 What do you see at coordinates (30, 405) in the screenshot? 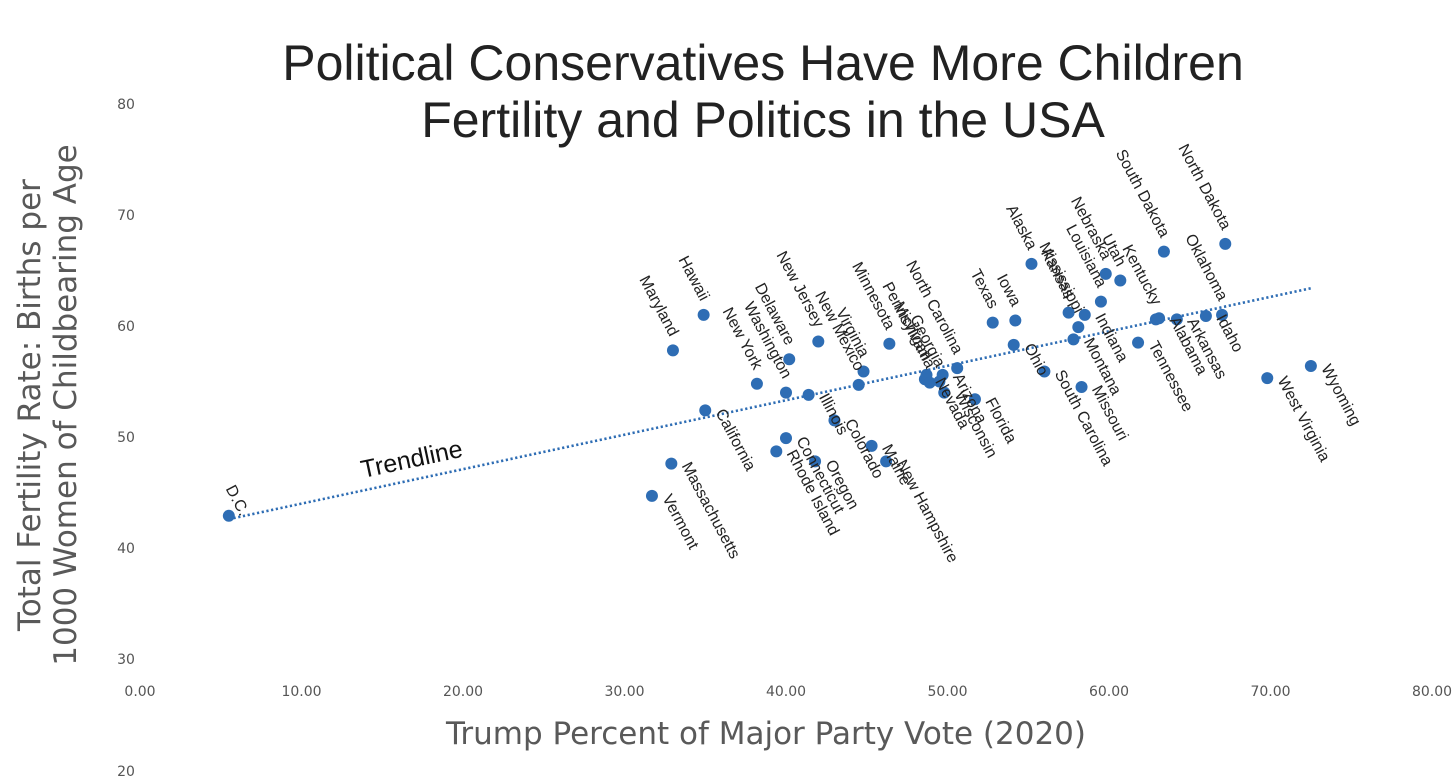
I see `y-axis-title-line-1: Total Fertility Rate: Births per` at bounding box center [30, 405].